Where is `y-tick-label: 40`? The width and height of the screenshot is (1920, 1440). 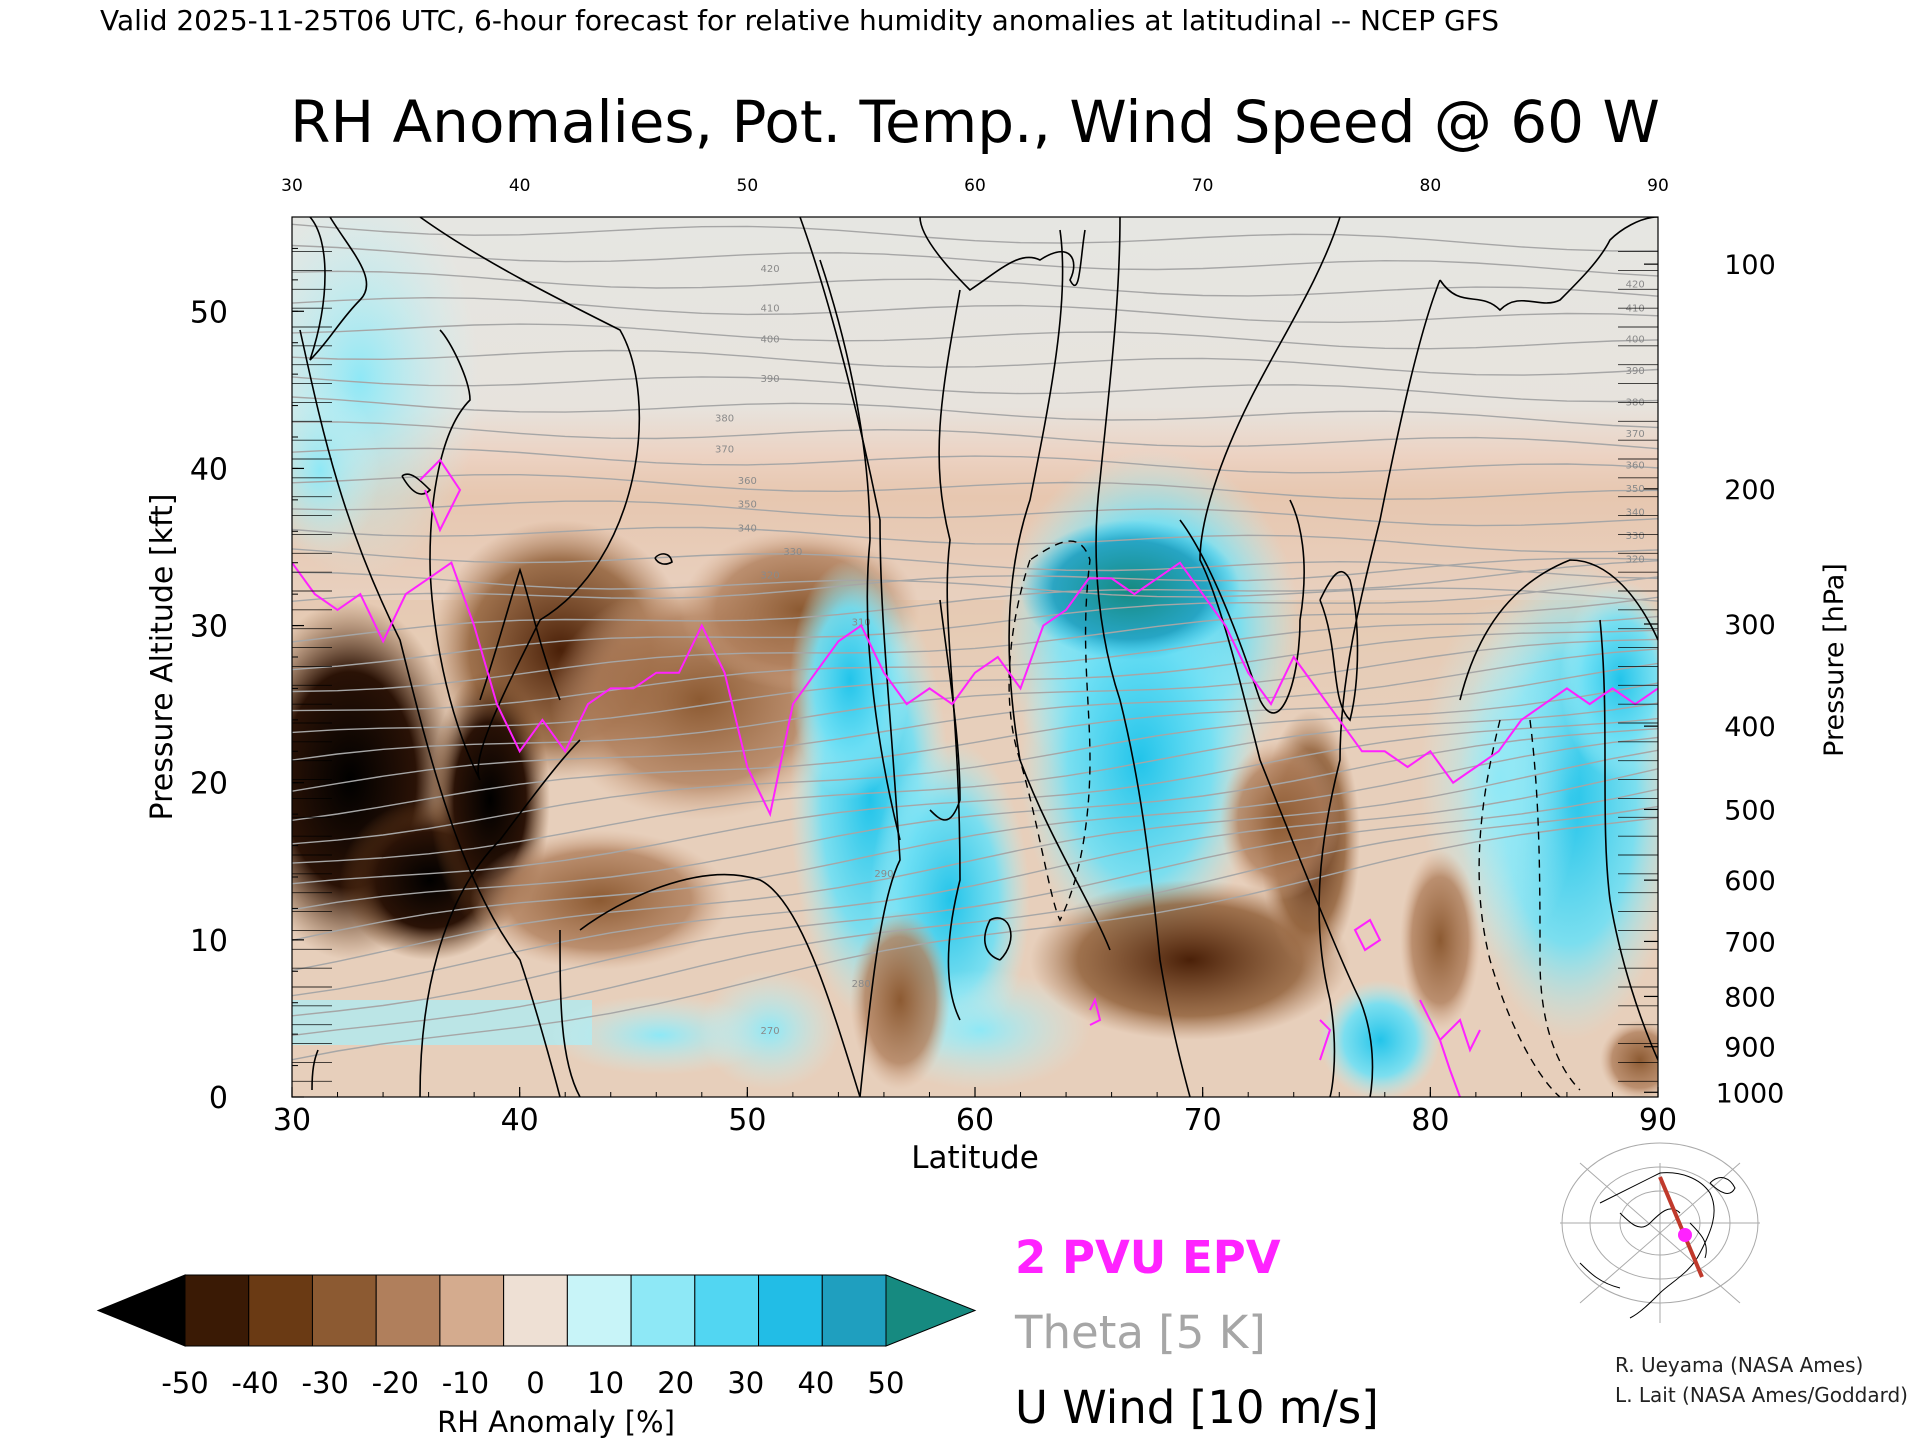
y-tick-label: 40 is located at coordinates (209, 469).